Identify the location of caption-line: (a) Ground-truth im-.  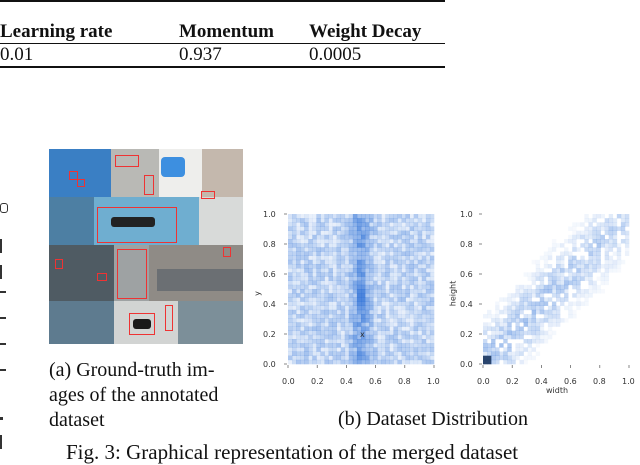
(132, 370).